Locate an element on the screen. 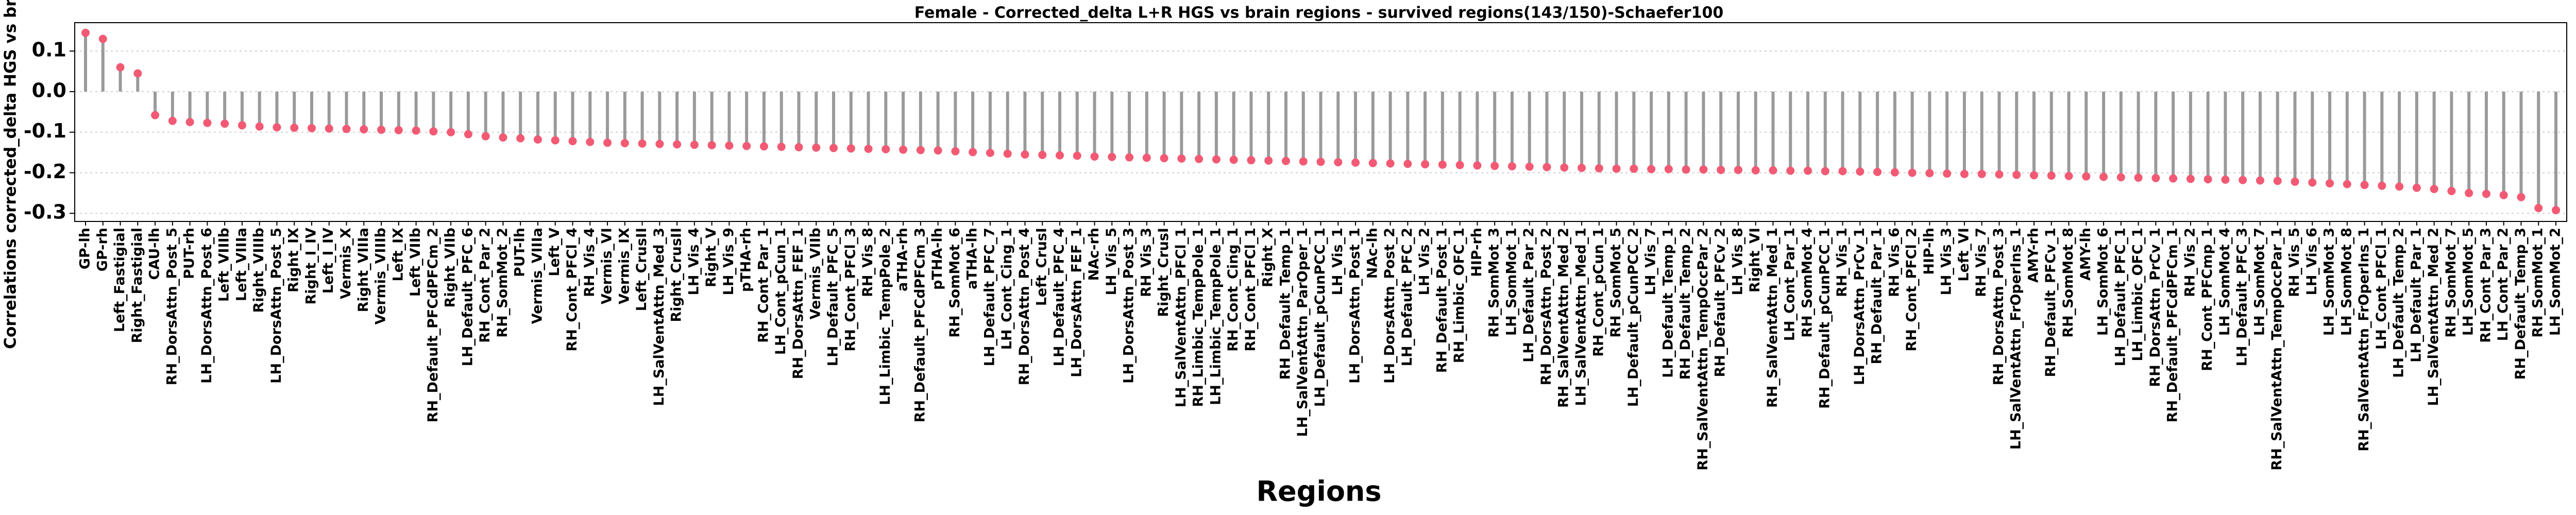 The height and width of the screenshot is (515, 2576). x-tick-label: LH_Cont_pCun_1 is located at coordinates (781, 291).